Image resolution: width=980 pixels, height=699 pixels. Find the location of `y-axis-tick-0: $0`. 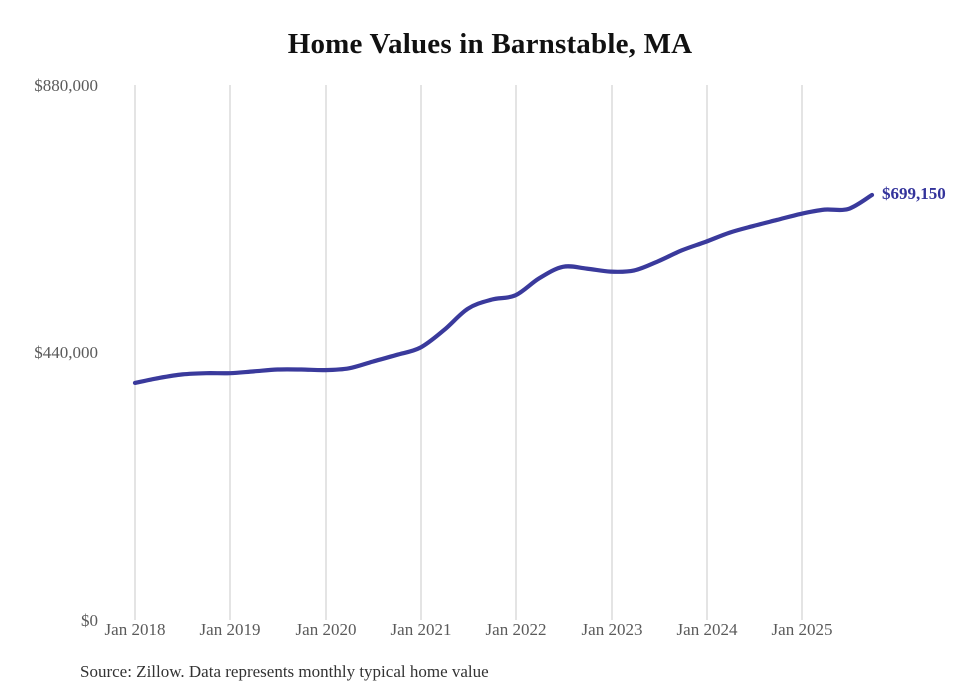

y-axis-tick-0: $0 is located at coordinates (89, 620).